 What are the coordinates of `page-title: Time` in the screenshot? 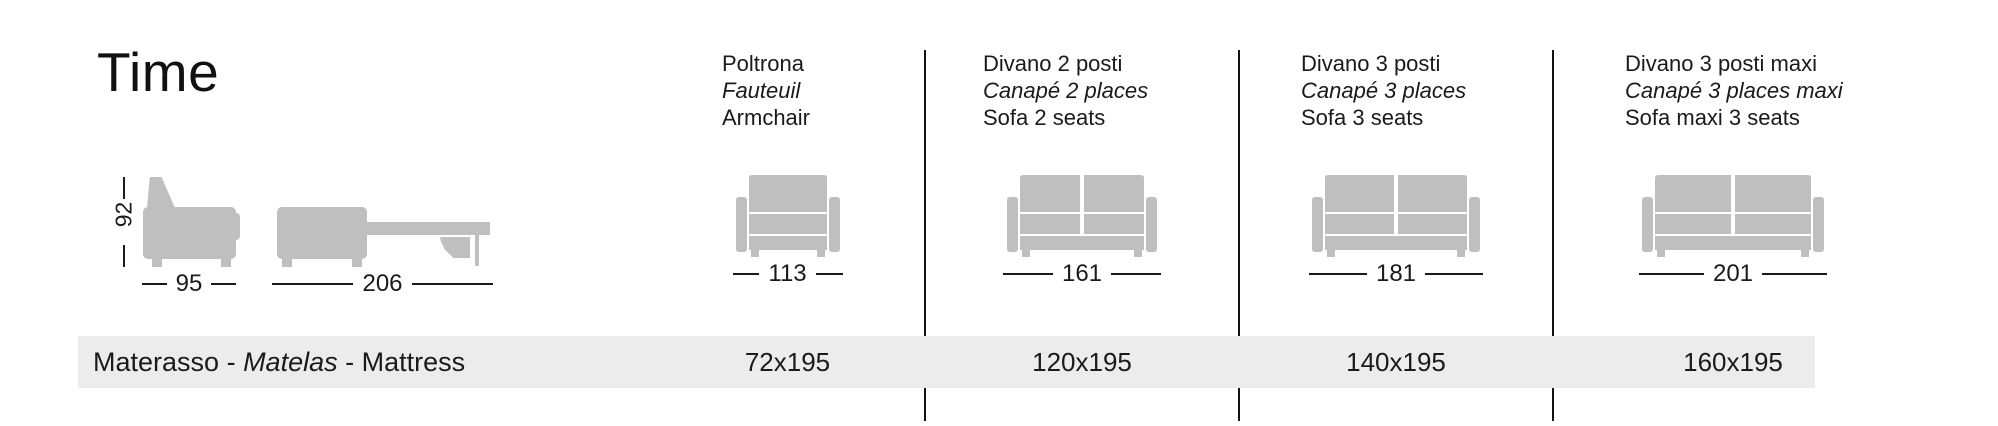 It's located at (158, 72).